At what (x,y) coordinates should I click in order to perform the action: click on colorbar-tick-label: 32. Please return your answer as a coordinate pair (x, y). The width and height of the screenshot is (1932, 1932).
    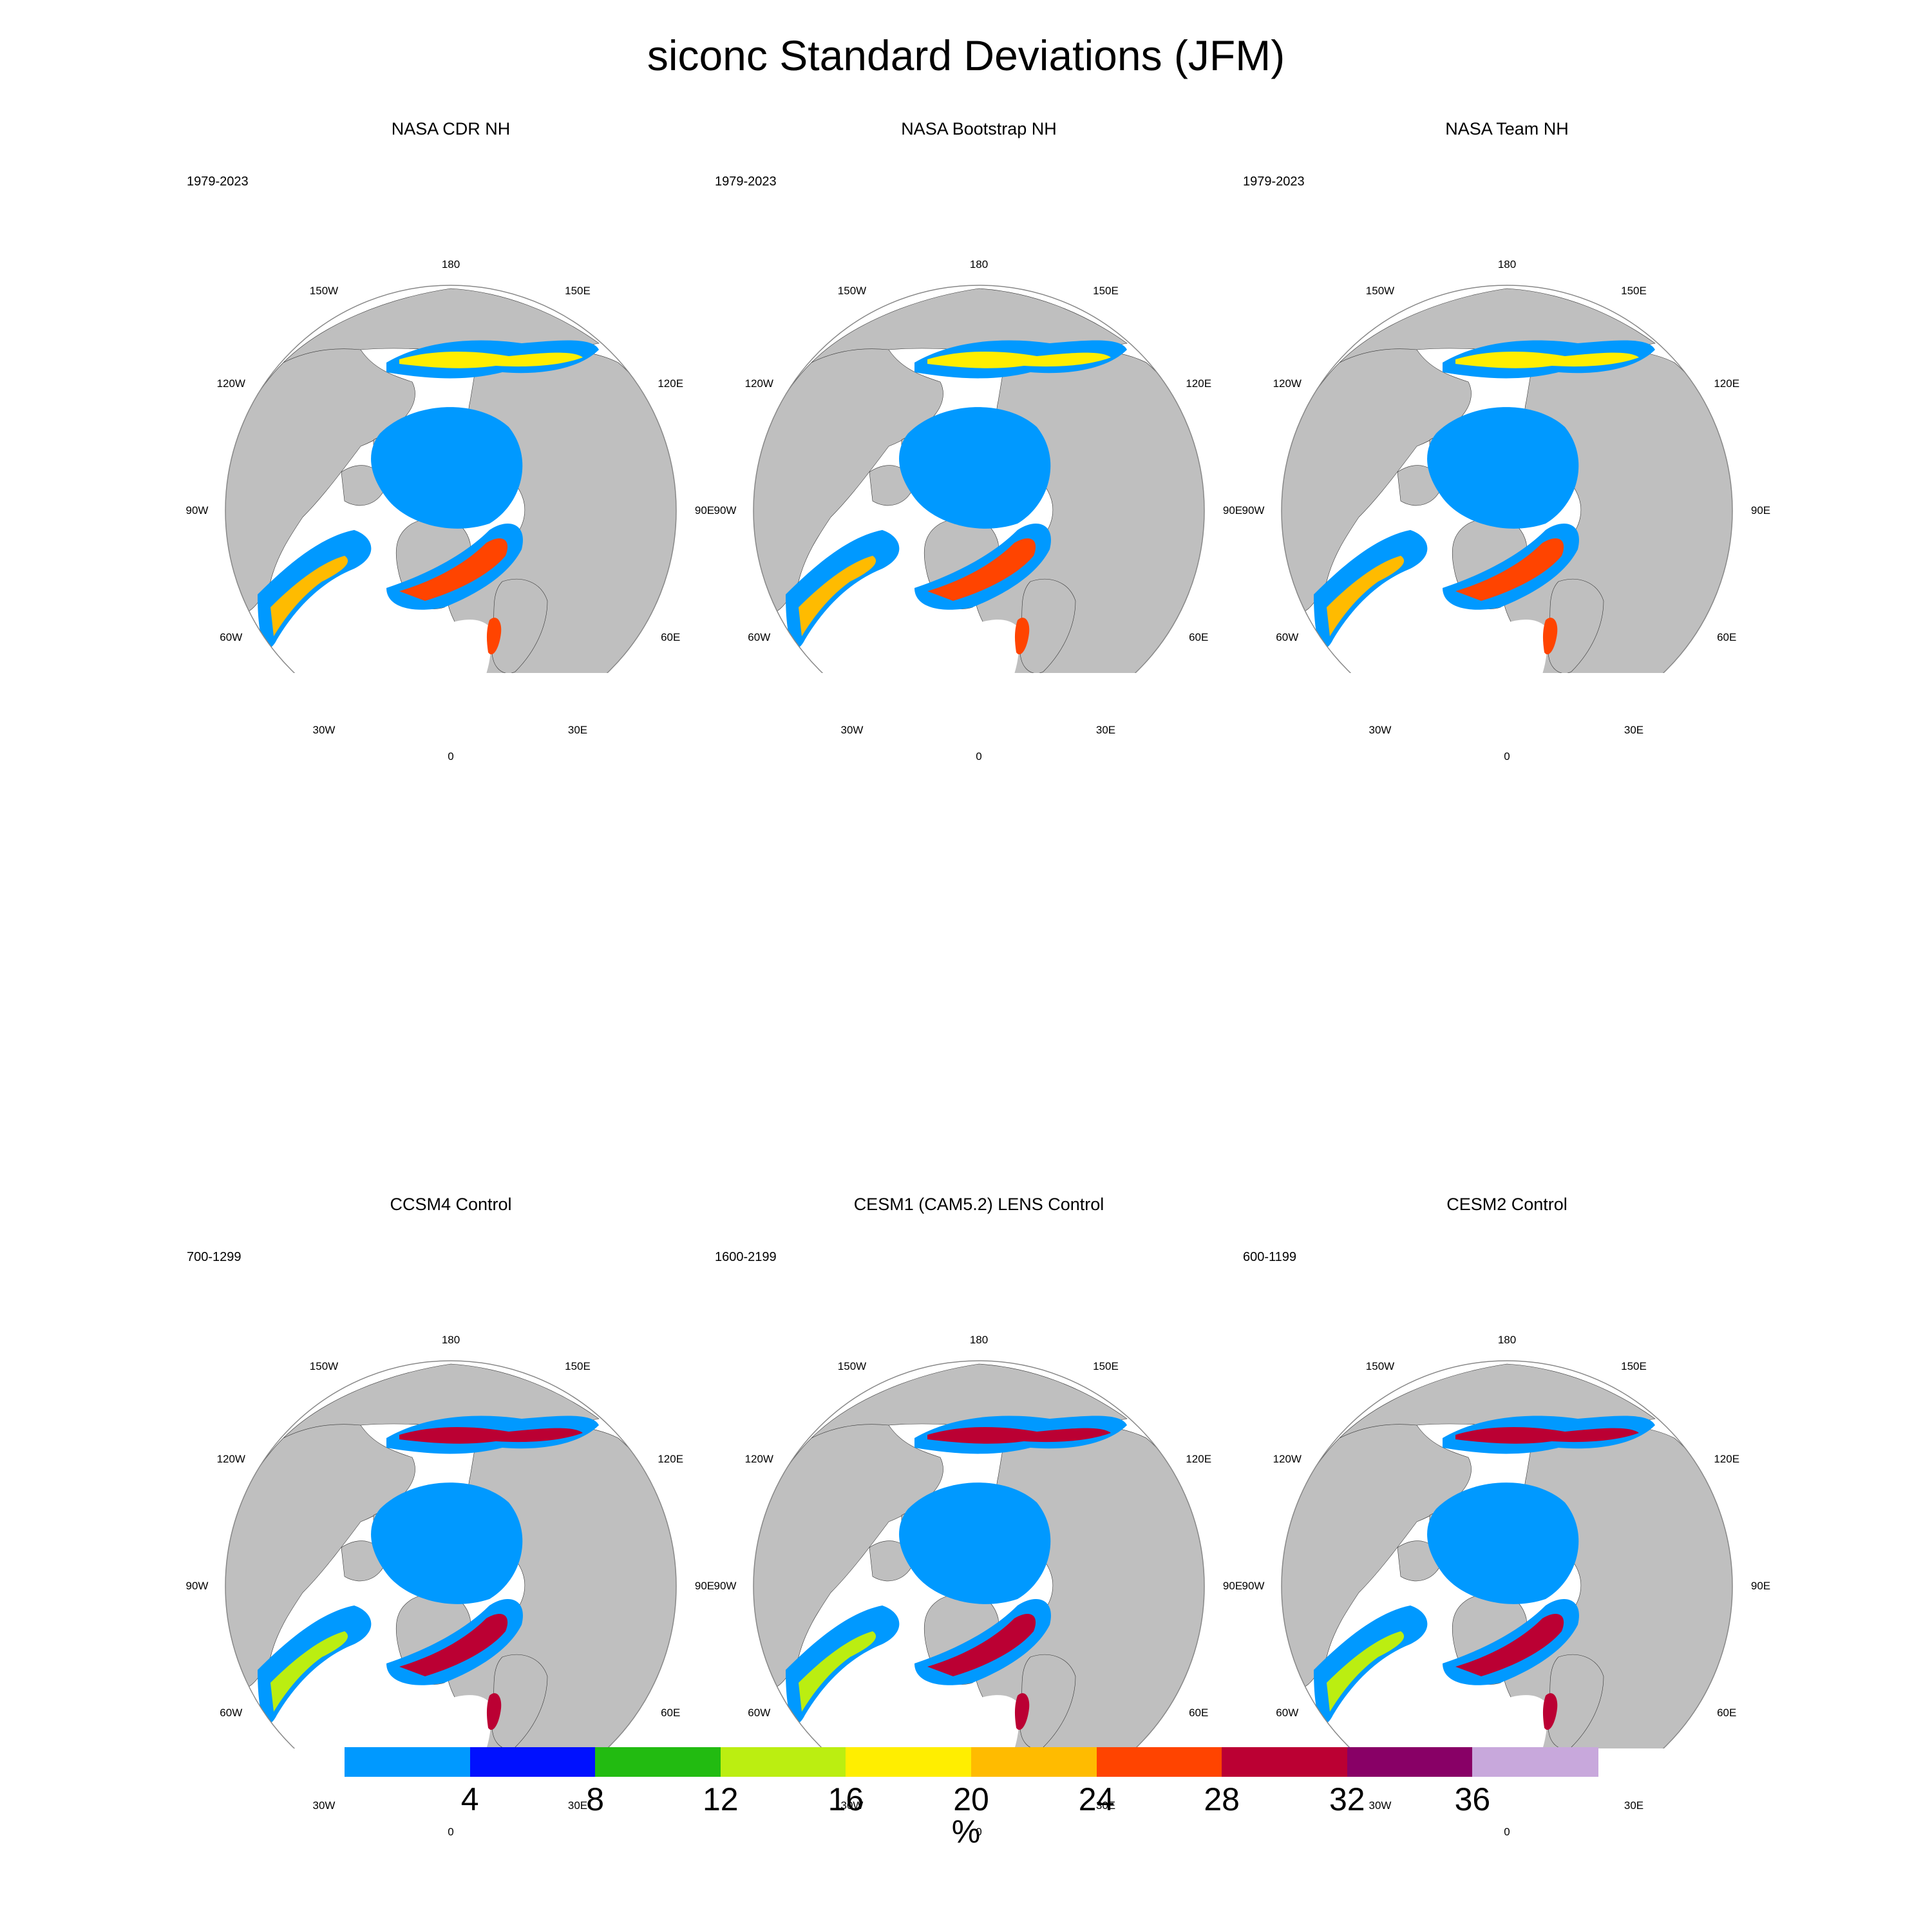
    Looking at the image, I should click on (1347, 1799).